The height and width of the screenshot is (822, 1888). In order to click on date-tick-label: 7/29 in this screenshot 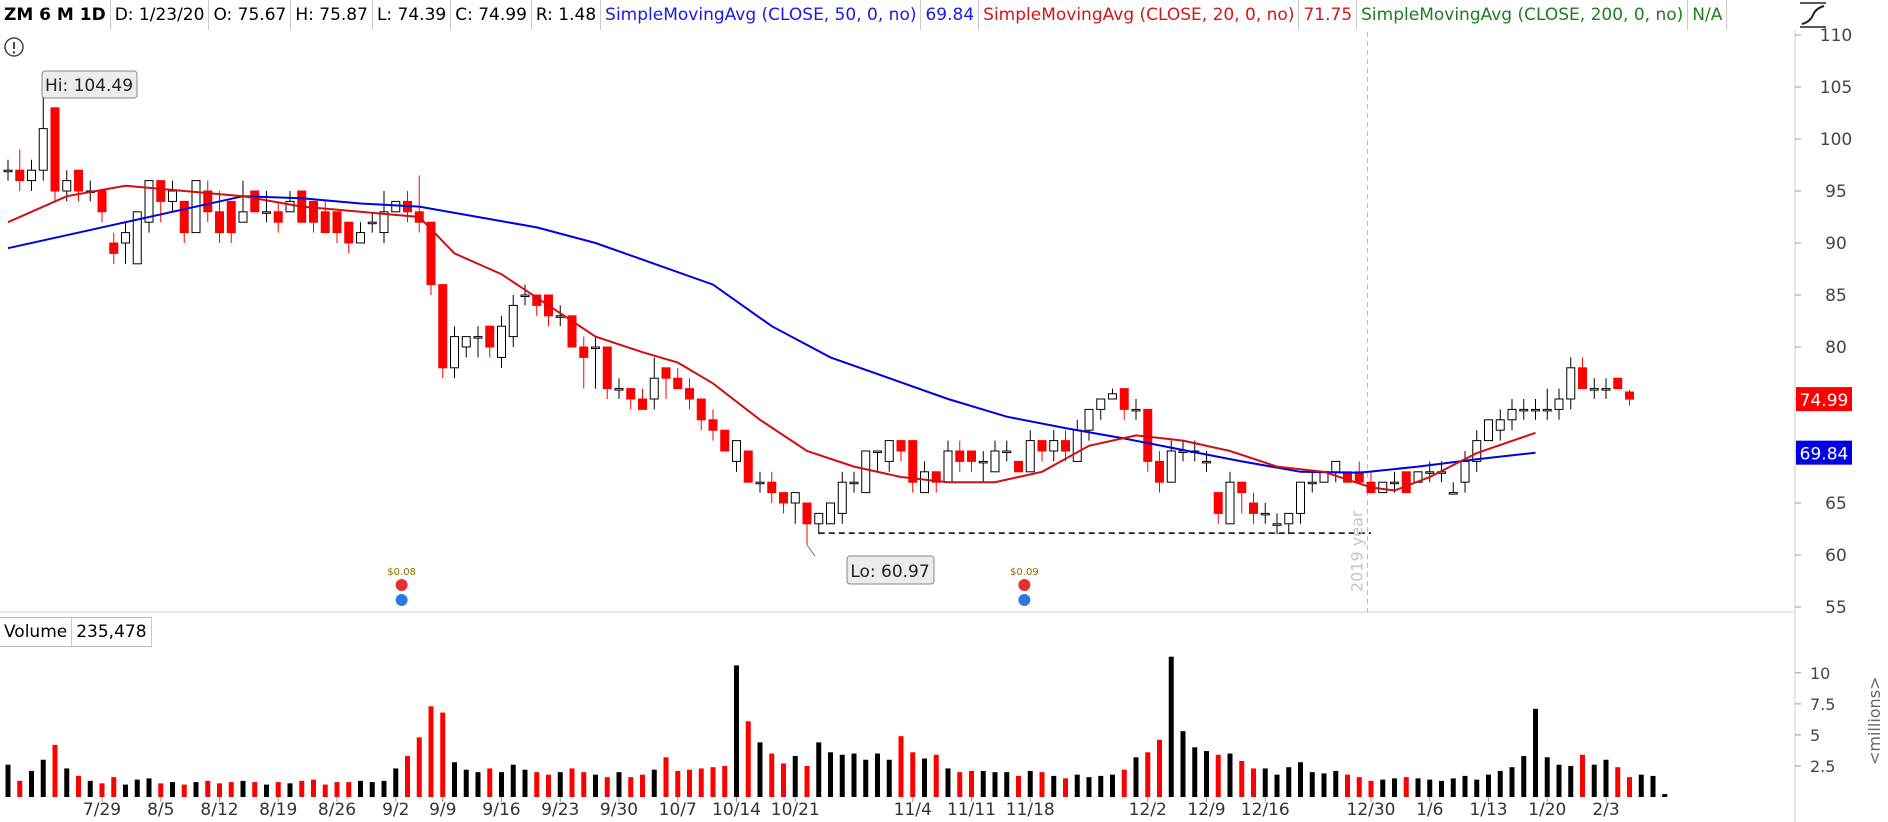, I will do `click(102, 810)`.